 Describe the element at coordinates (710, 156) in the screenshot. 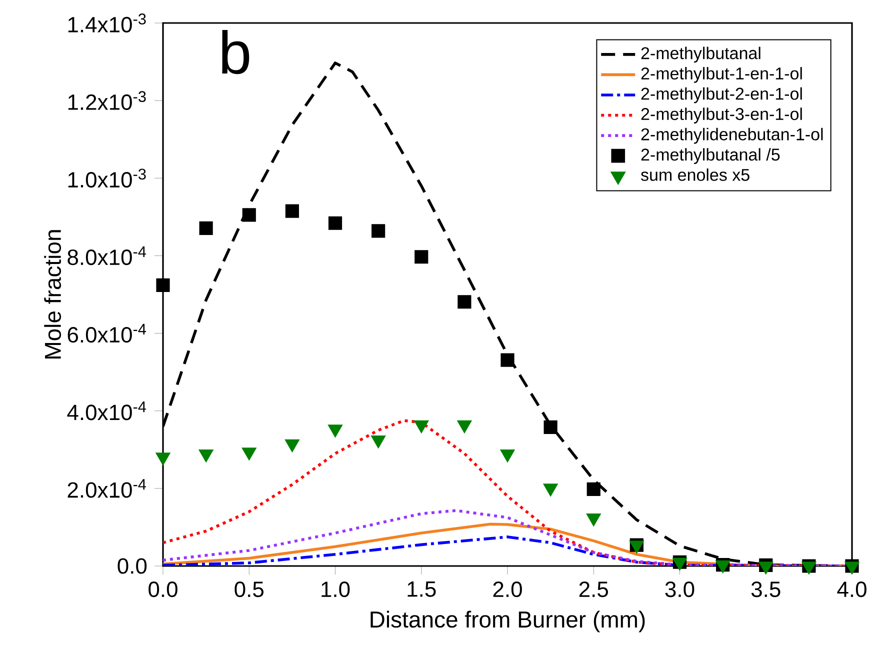

I see `legend-label: 2-methylbutanal /5` at that location.